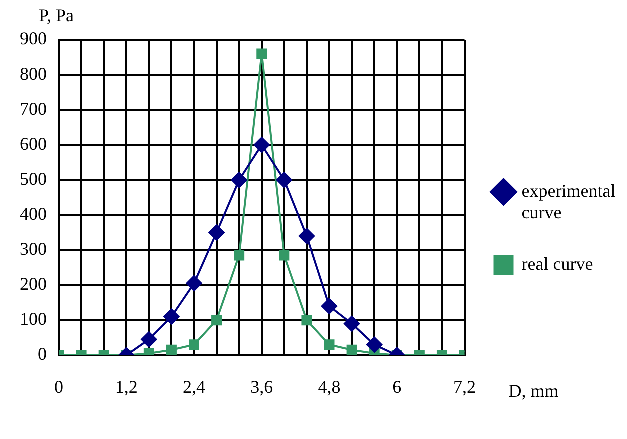 Image resolution: width=627 pixels, height=439 pixels. What do you see at coordinates (33, 38) in the screenshot?
I see `y-tick-label: 900` at bounding box center [33, 38].